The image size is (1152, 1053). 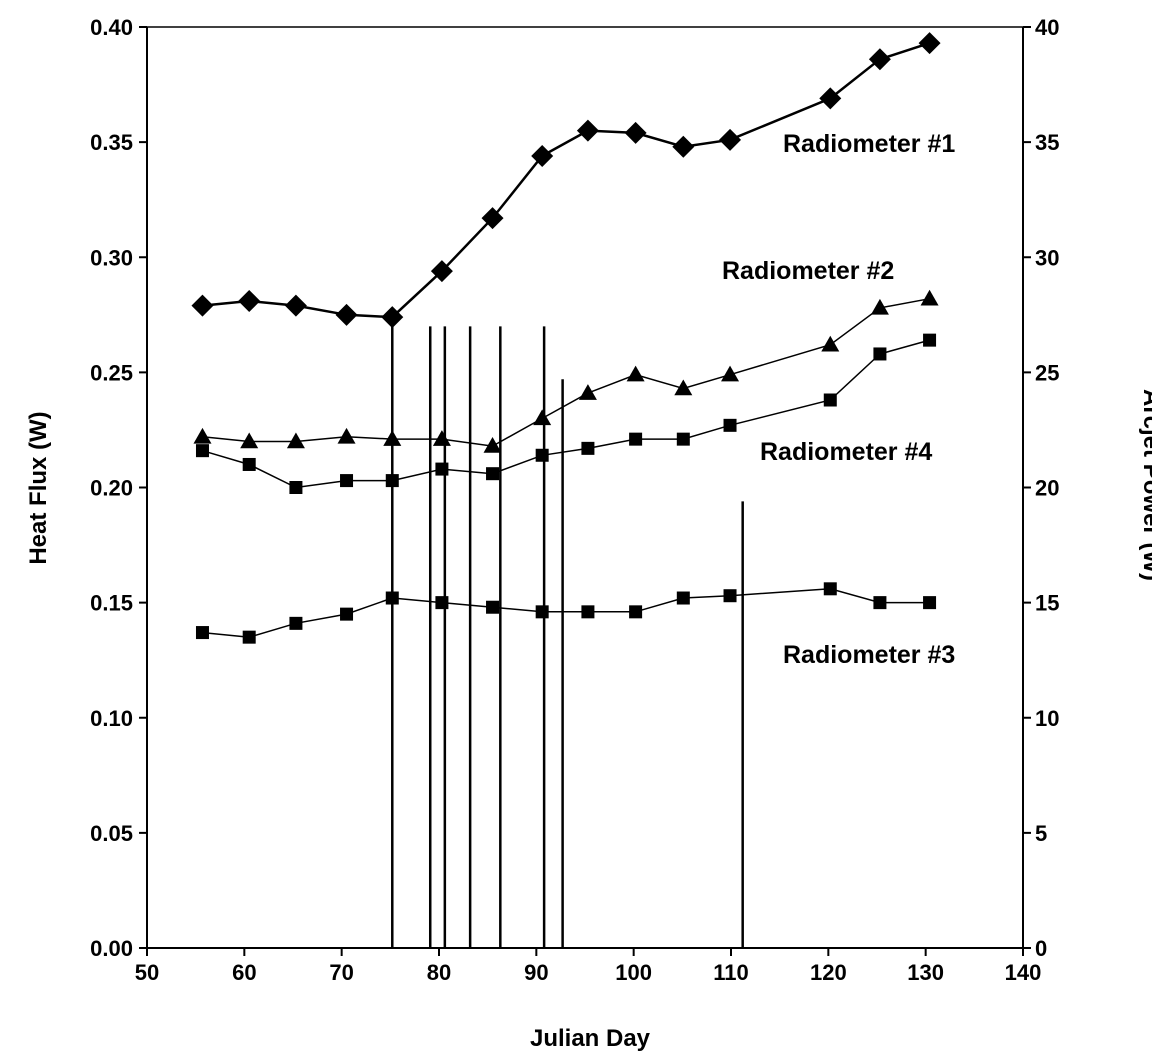 I want to click on x-tick-label: 50, so click(x=147, y=972).